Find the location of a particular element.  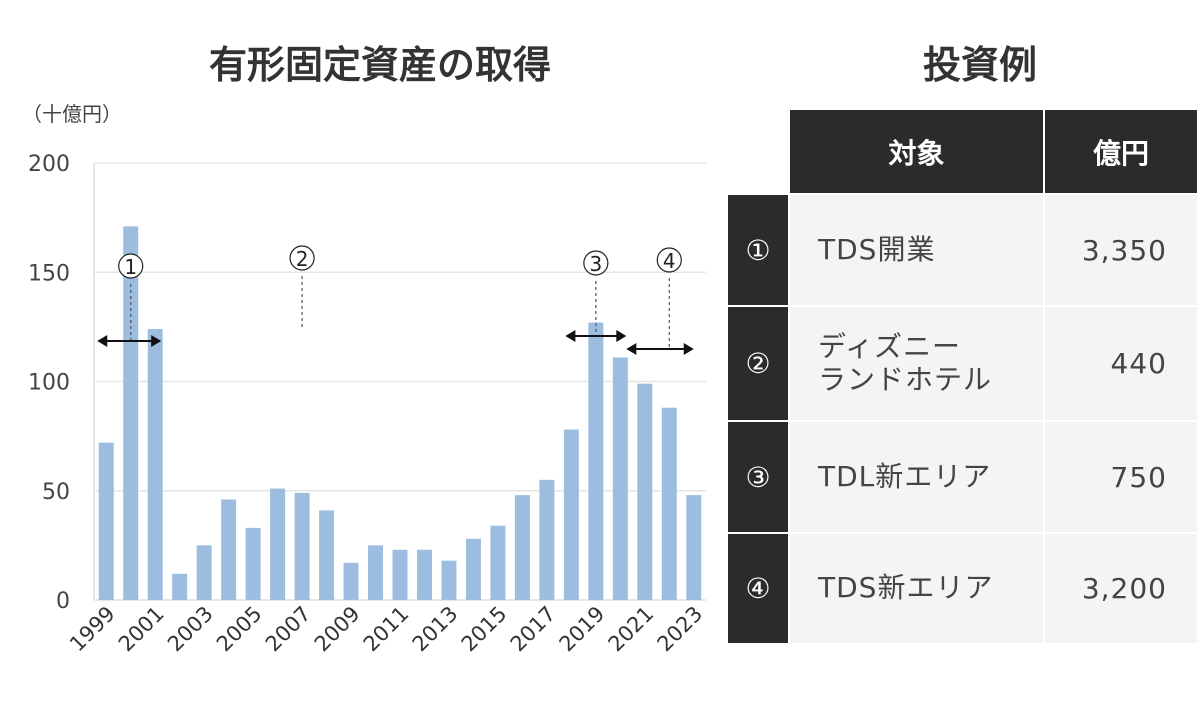

y-tick-label: 150 is located at coordinates (49, 273).